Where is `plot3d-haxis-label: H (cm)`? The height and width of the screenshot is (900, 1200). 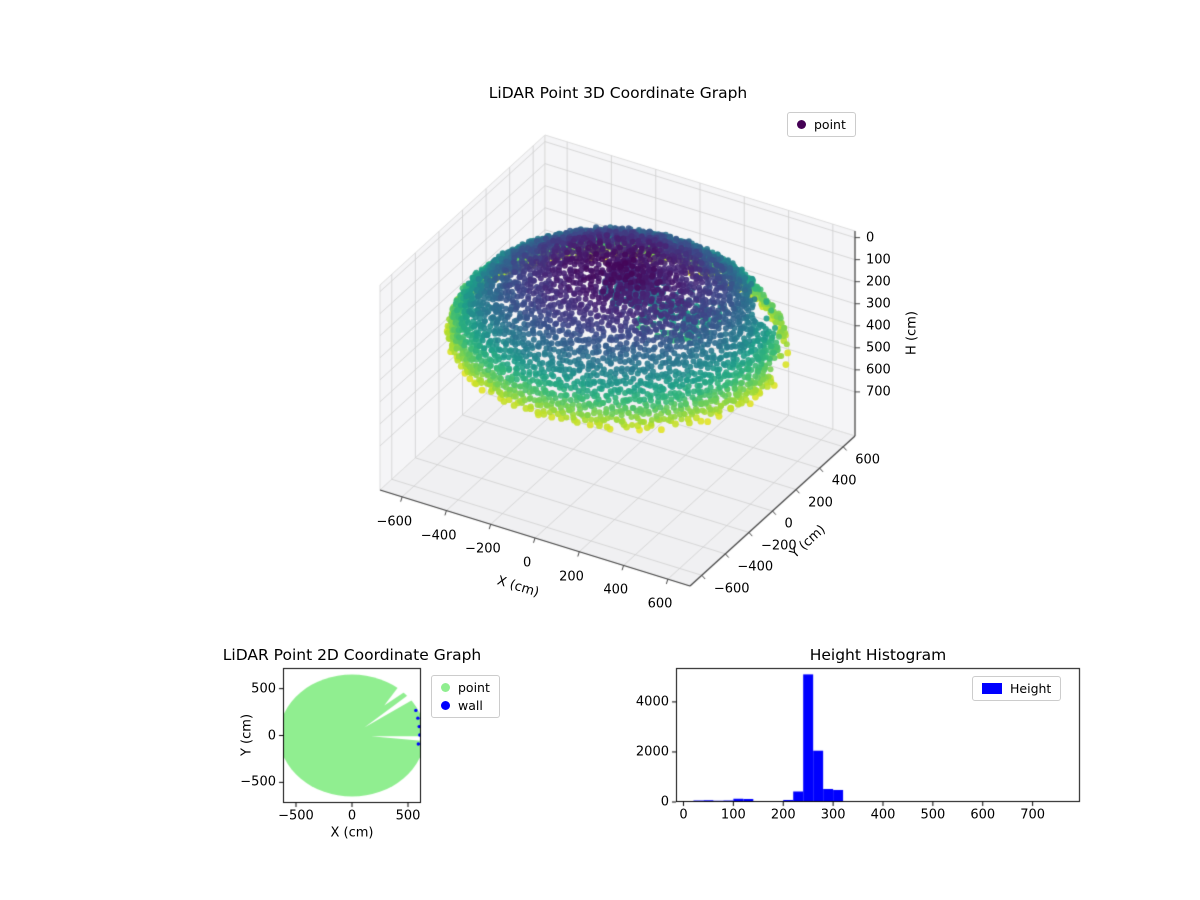 plot3d-haxis-label: H (cm) is located at coordinates (912, 333).